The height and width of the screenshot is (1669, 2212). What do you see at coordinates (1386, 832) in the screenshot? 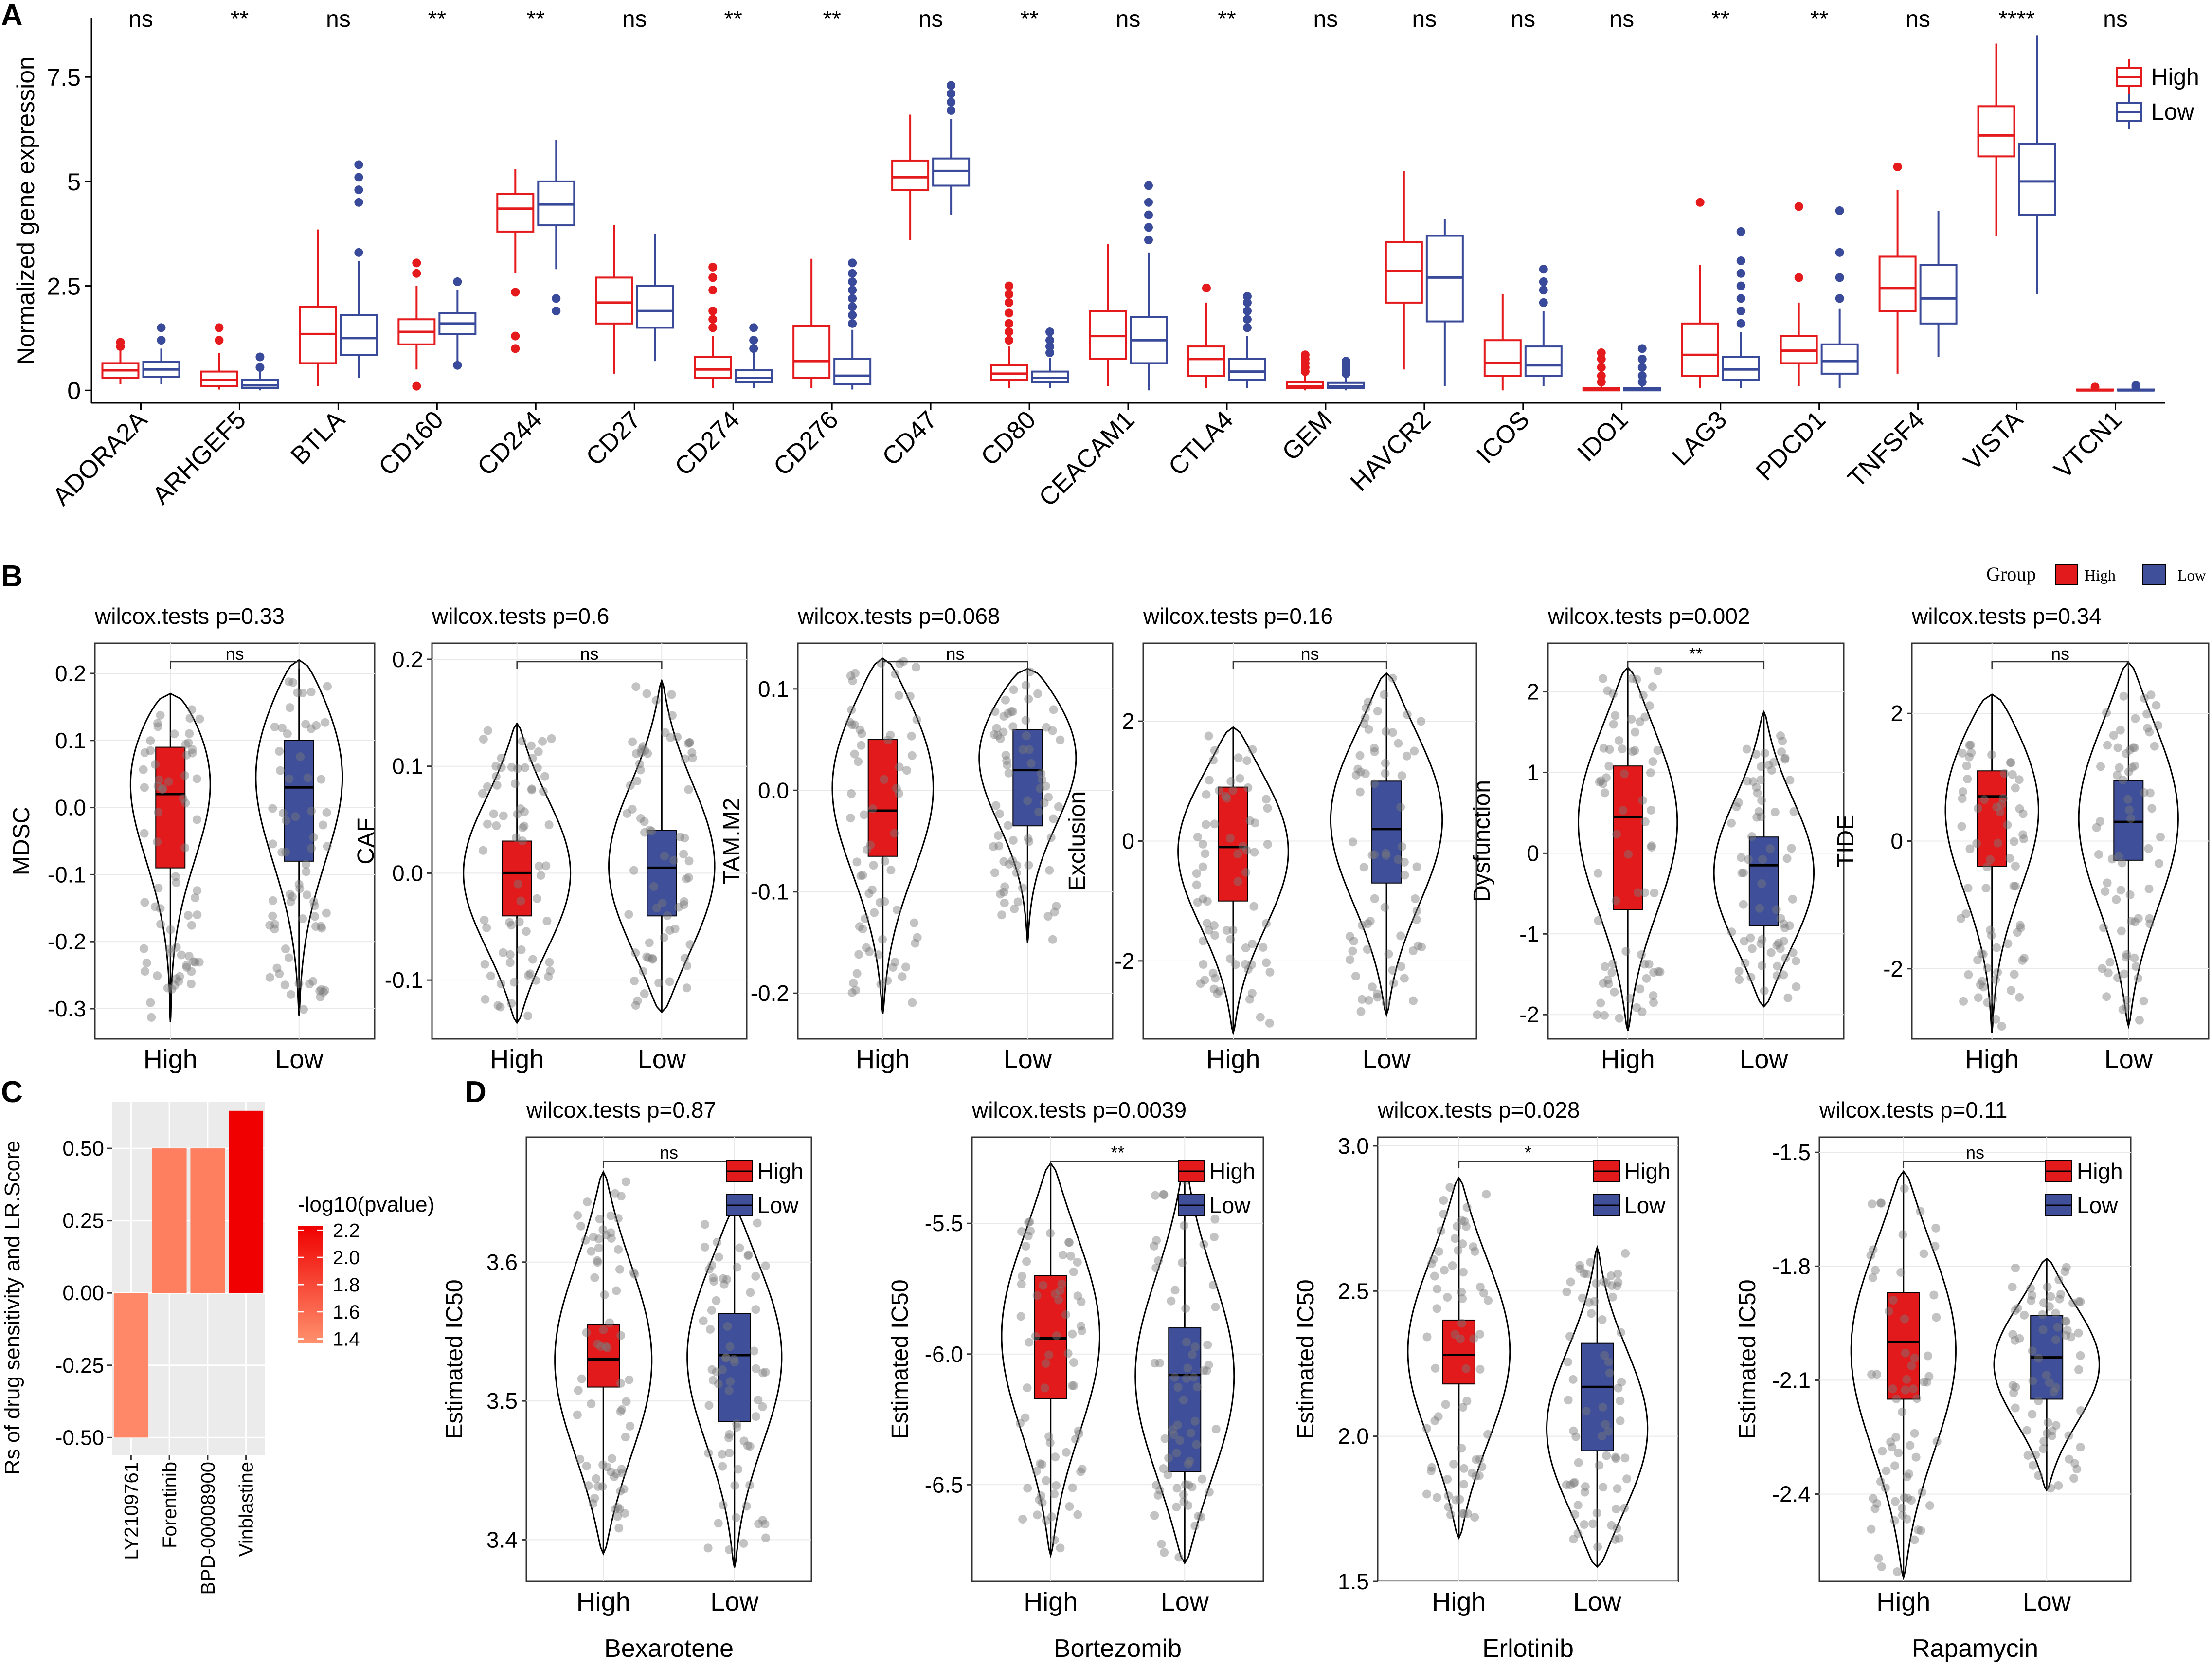
I see `box-low` at bounding box center [1386, 832].